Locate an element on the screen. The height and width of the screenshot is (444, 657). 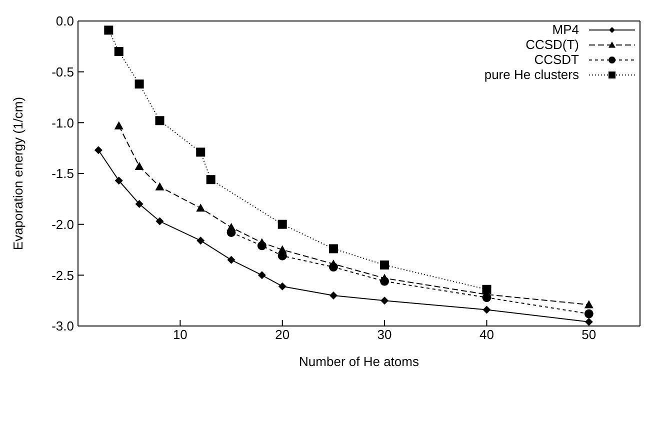
y-axis-title: Evaporation energy (1/cm) is located at coordinates (18, 173).